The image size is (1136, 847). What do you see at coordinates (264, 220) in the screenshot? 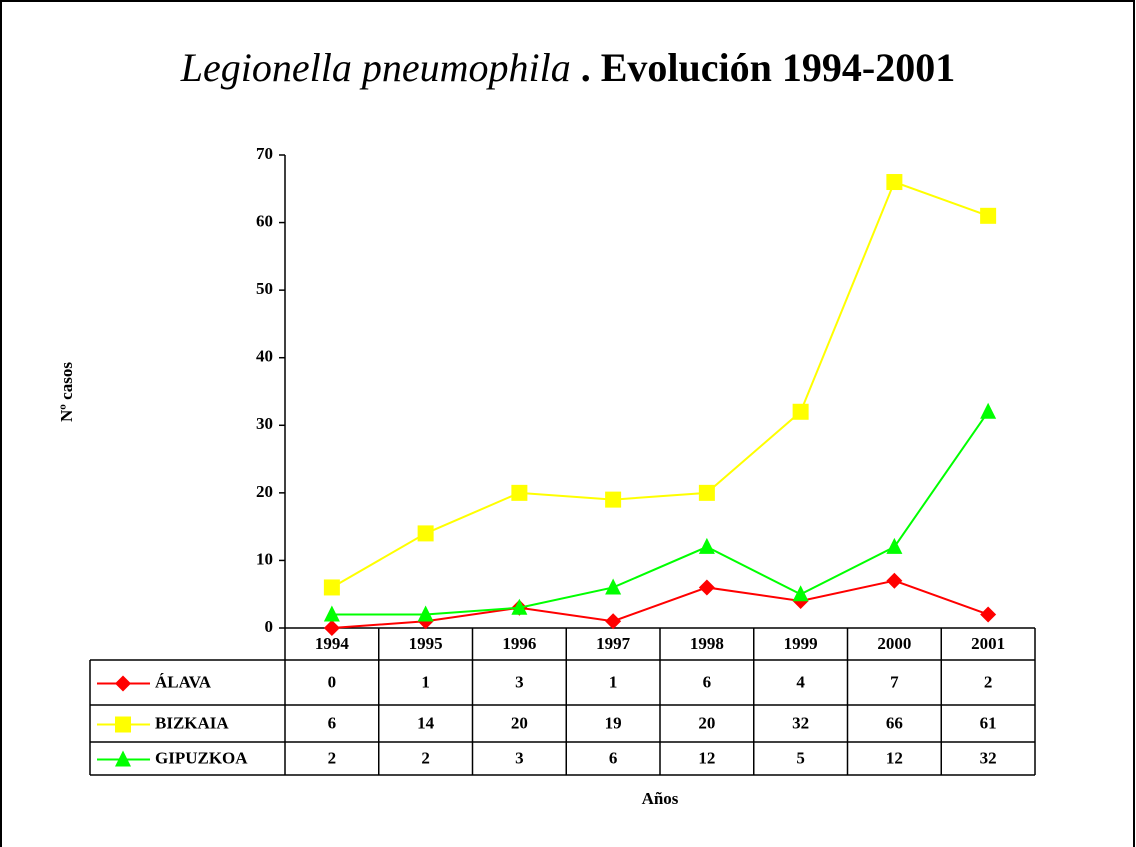
I see `y-tick-label: 60` at bounding box center [264, 220].